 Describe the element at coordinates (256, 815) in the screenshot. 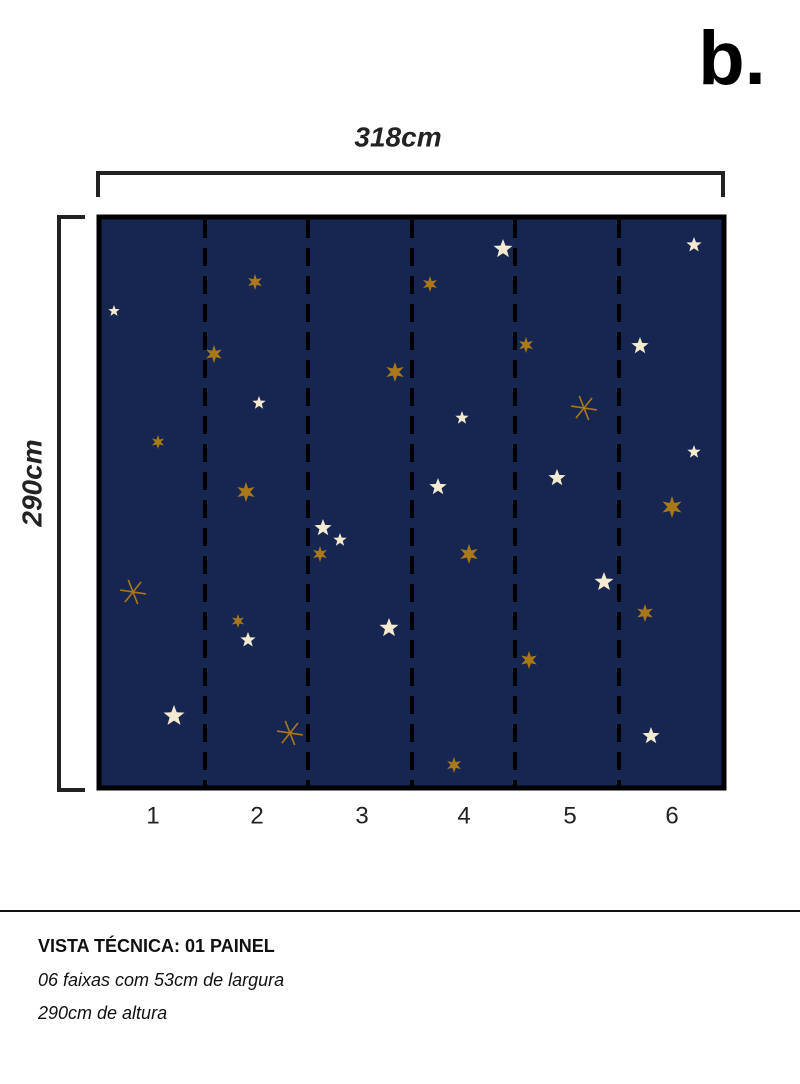

I see `strip-label: 2` at that location.